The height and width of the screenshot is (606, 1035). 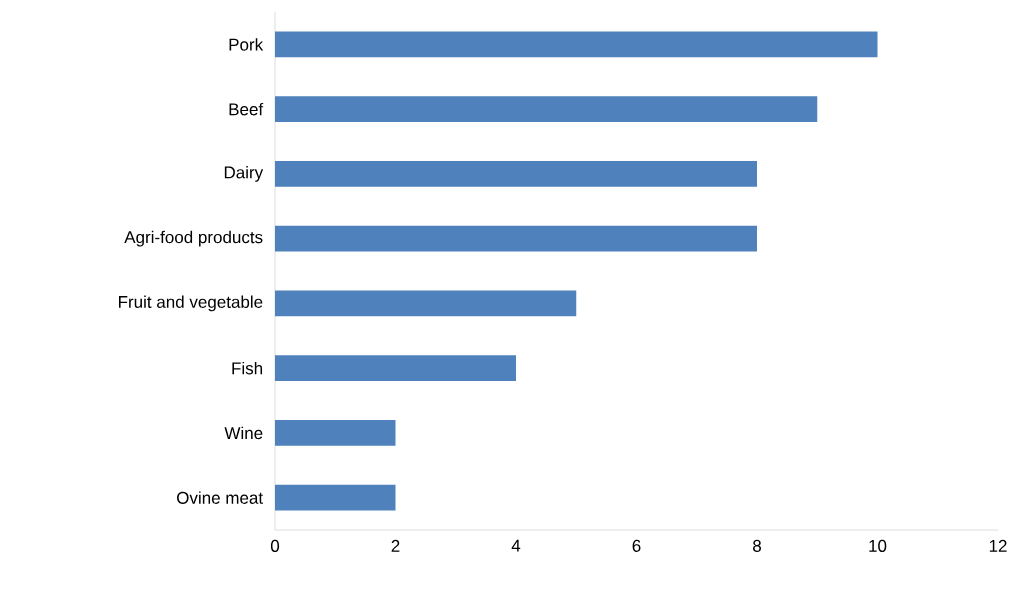 What do you see at coordinates (246, 44) in the screenshot?
I see `y-tick-label: Pork` at bounding box center [246, 44].